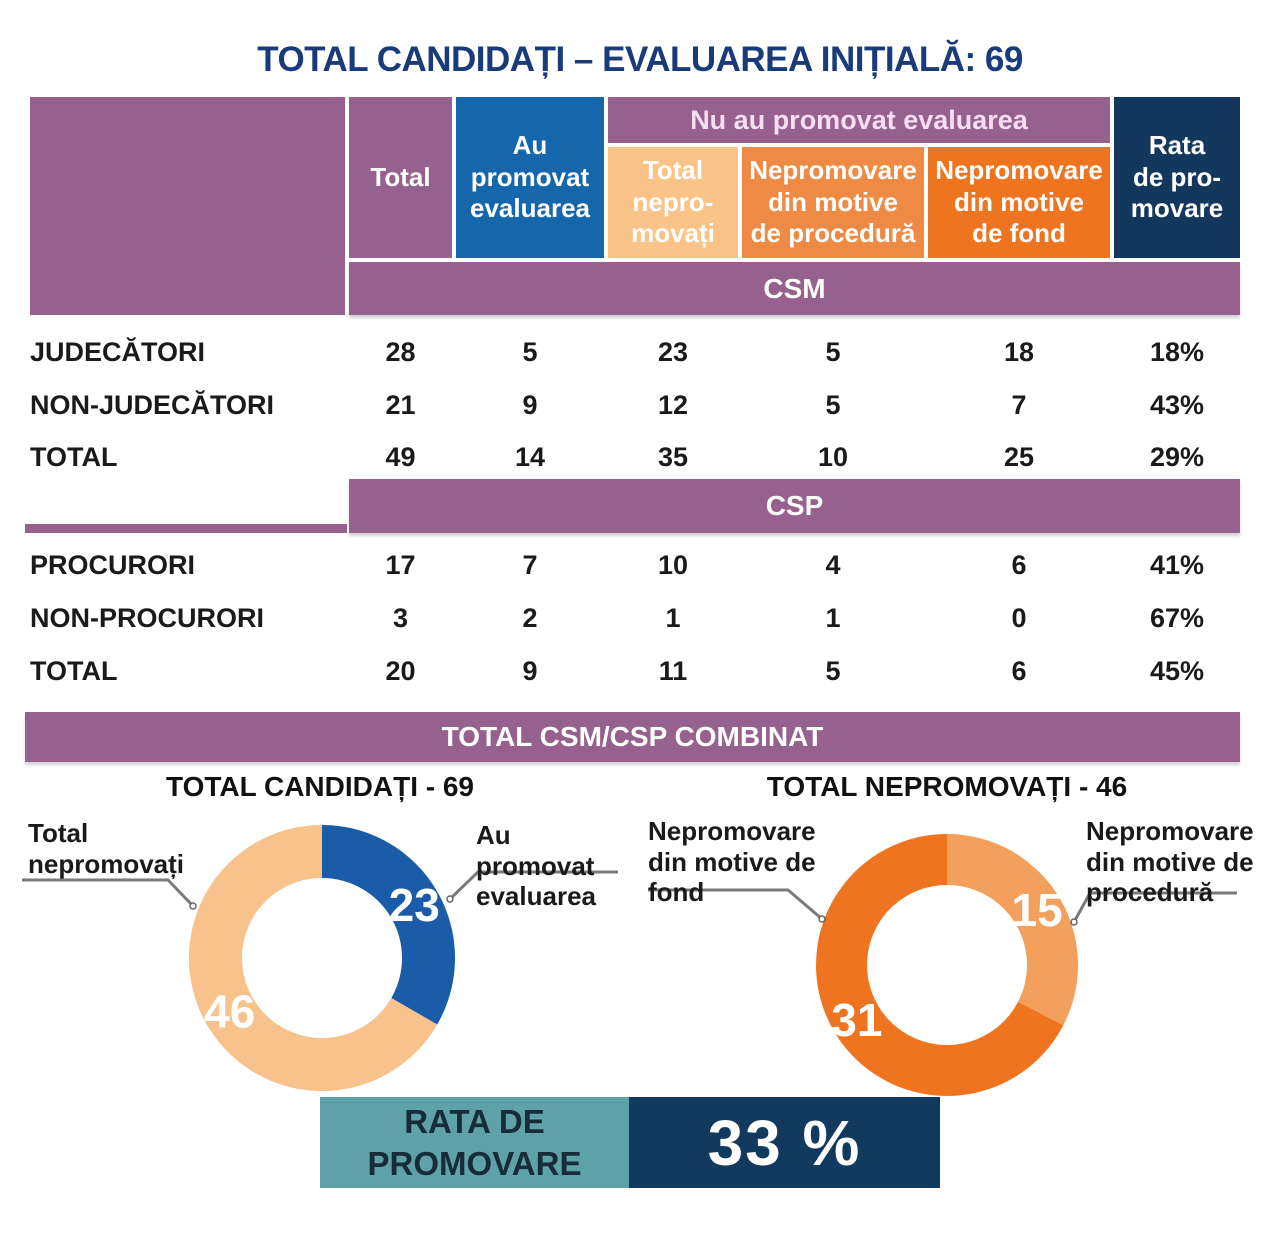  What do you see at coordinates (400, 352) in the screenshot?
I see `cell-total: 28` at bounding box center [400, 352].